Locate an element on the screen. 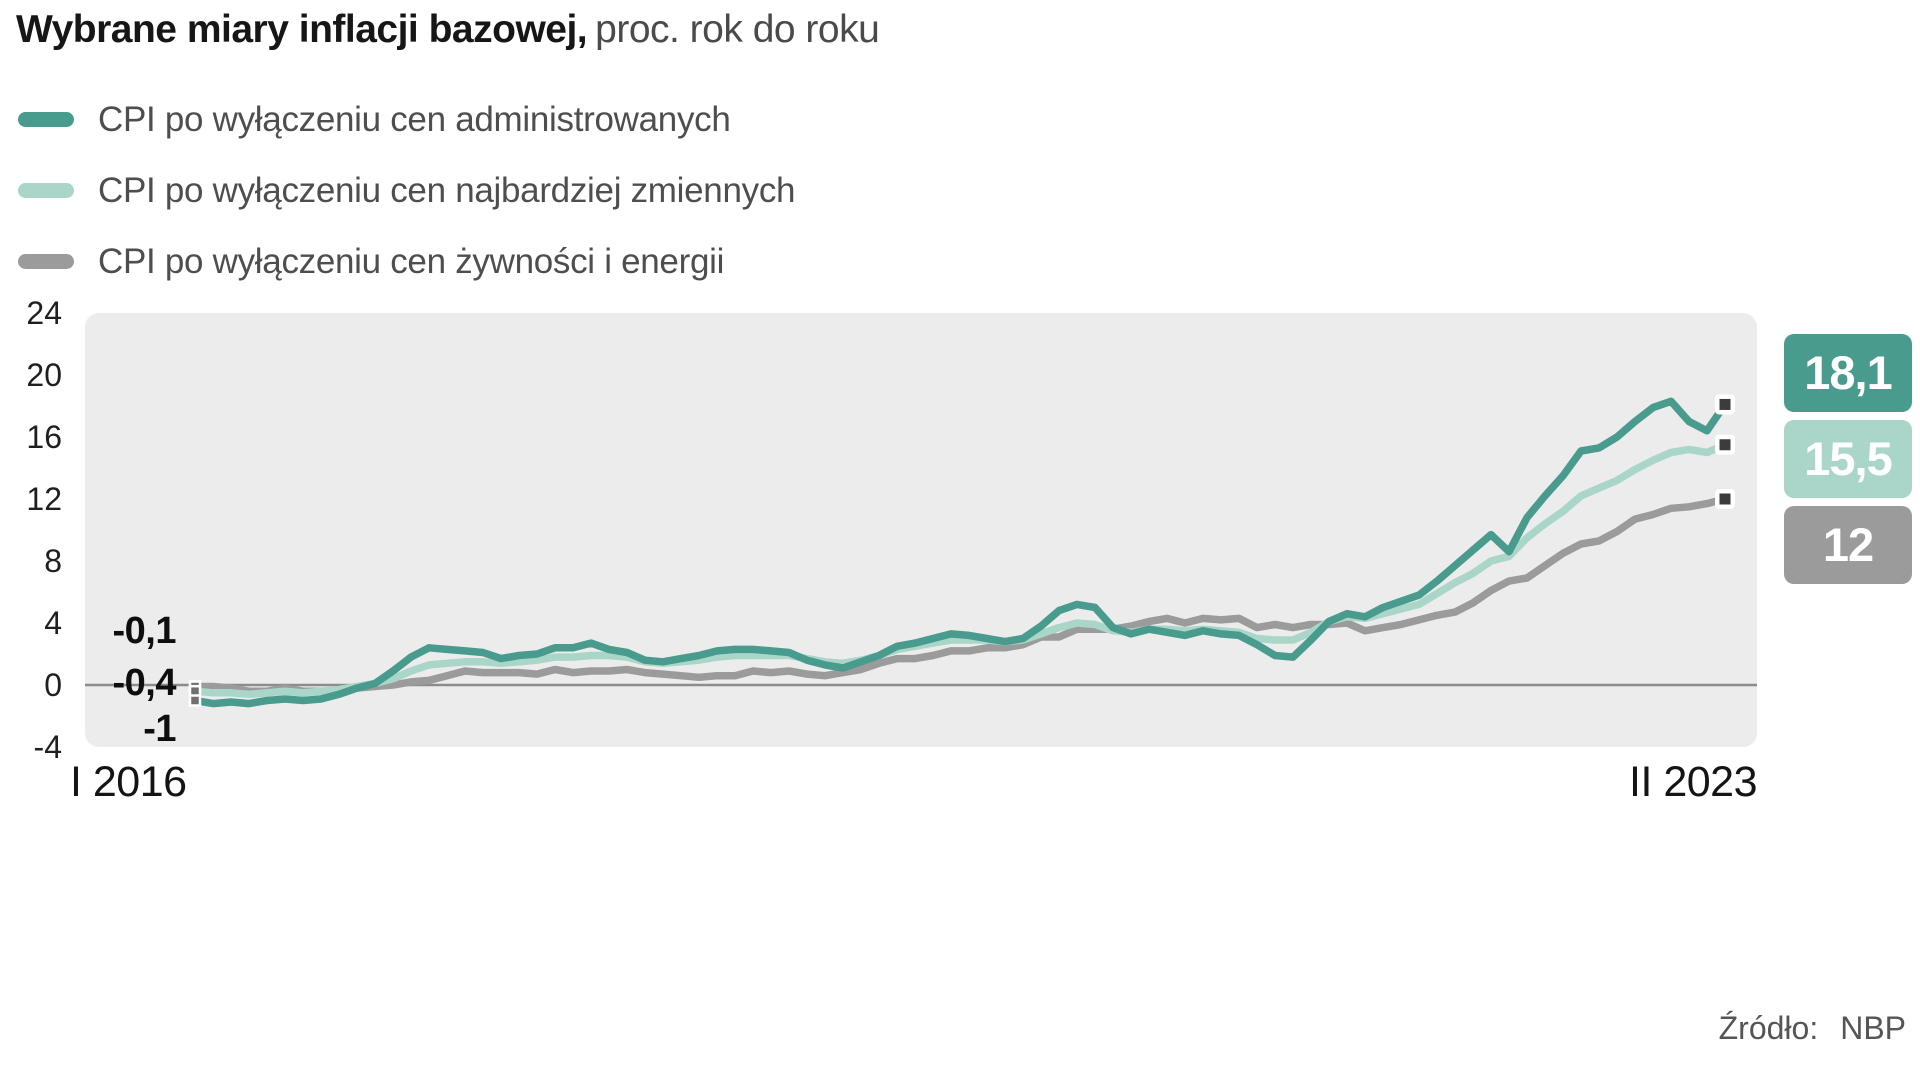  legend-label-administered: CPI po wyłączeniu cen administrowanych is located at coordinates (414, 119).